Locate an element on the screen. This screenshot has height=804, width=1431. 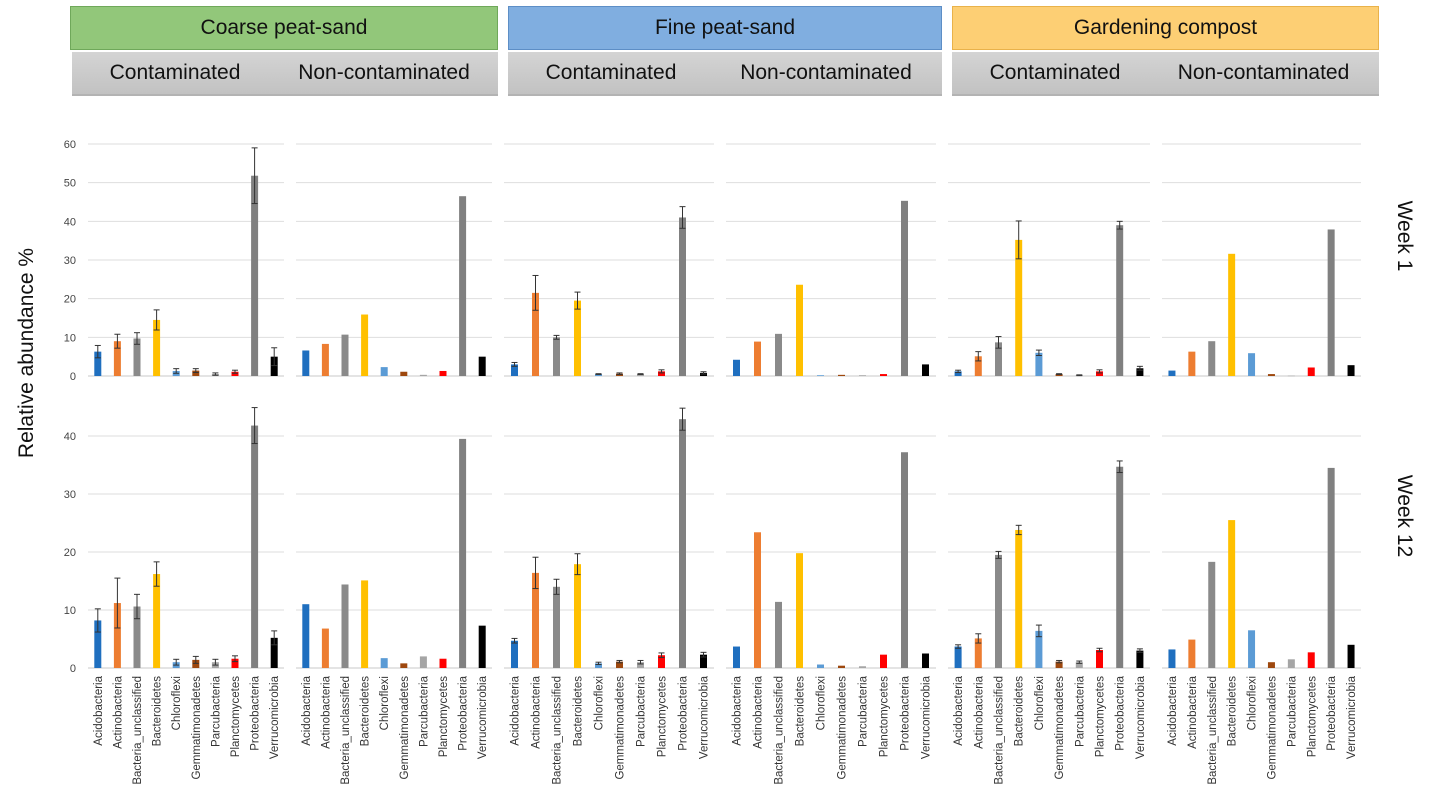
group-header-coarse-peat-sand: Coarse peat-sand is located at coordinates (284, 28).